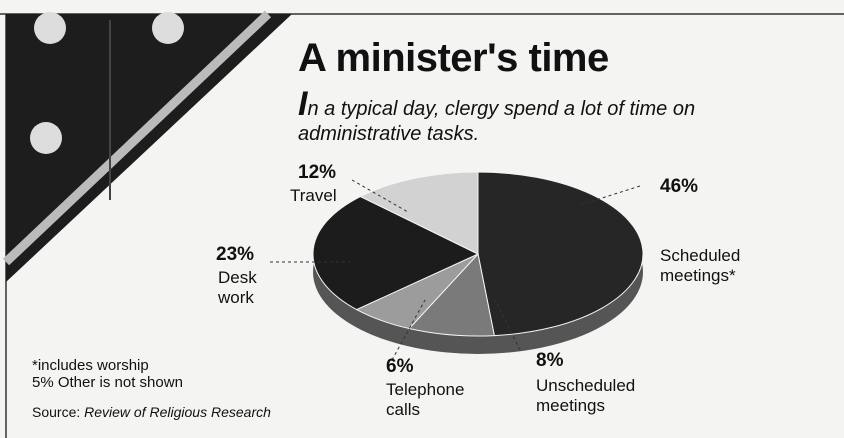 Image resolution: width=844 pixels, height=438 pixels. Describe the element at coordinates (586, 395) in the screenshot. I see `category-label: Unscheduled meetings` at that location.